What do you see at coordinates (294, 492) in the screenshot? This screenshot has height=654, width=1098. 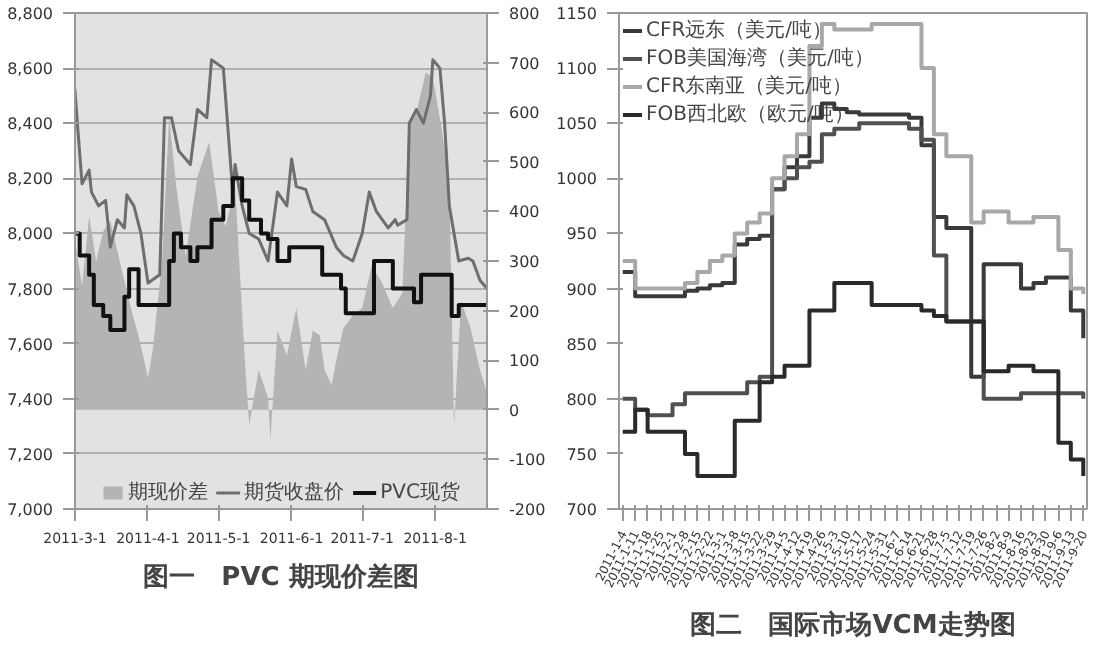 I see `legend-label: 期货收盘价` at bounding box center [294, 492].